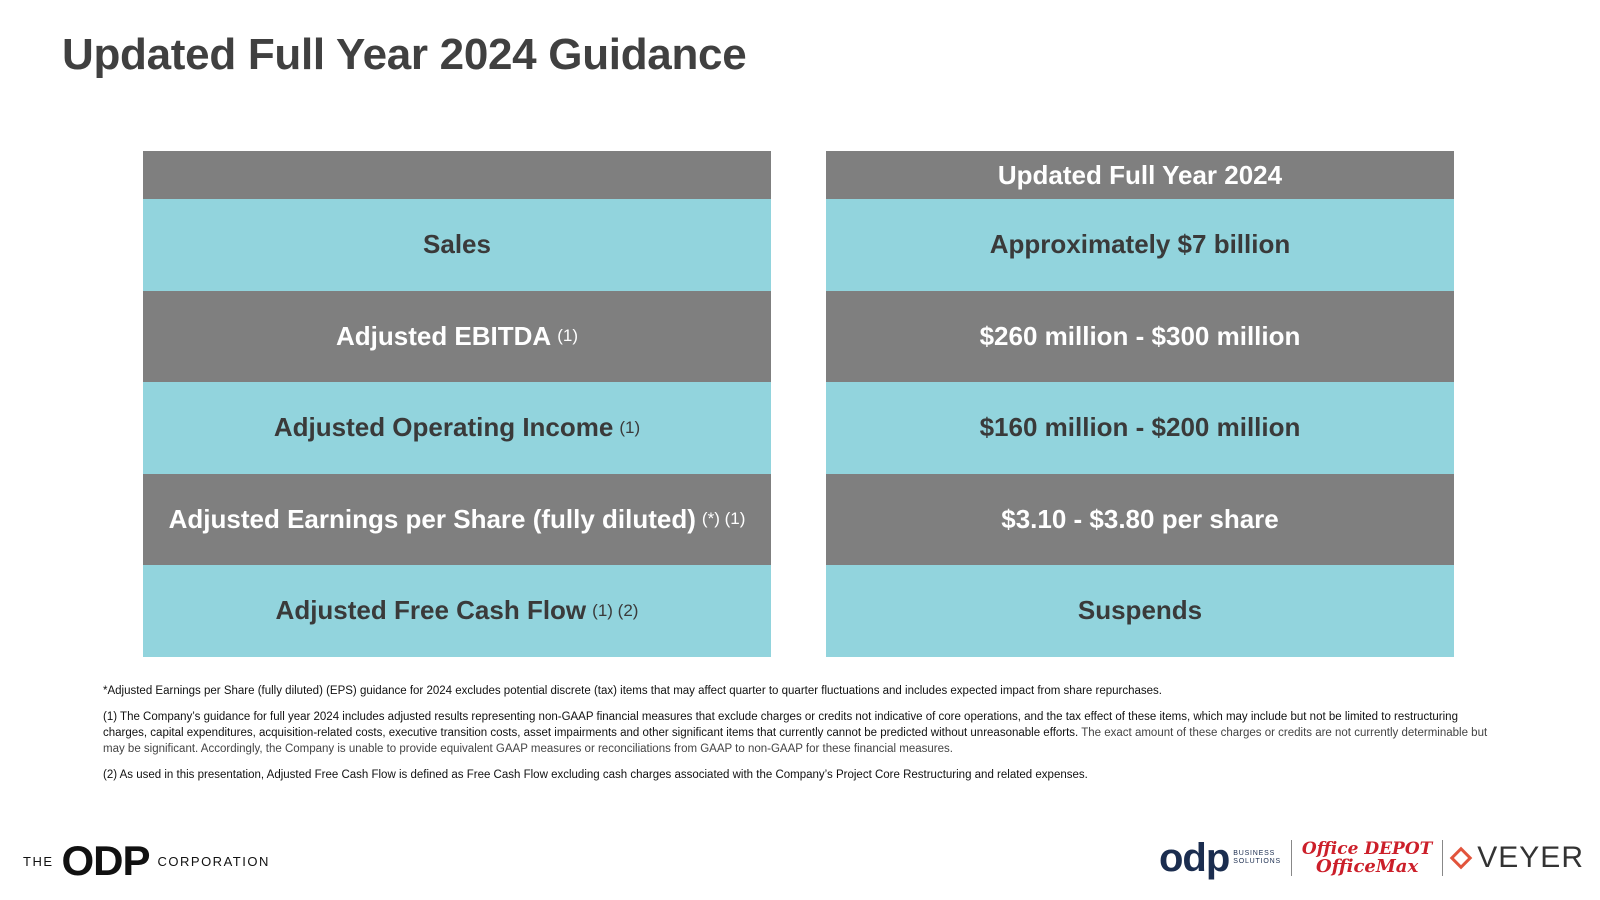  I want to click on metric-row-free-cash-flow: Adjusted Free Cash Flow (1) (2), so click(457, 611).